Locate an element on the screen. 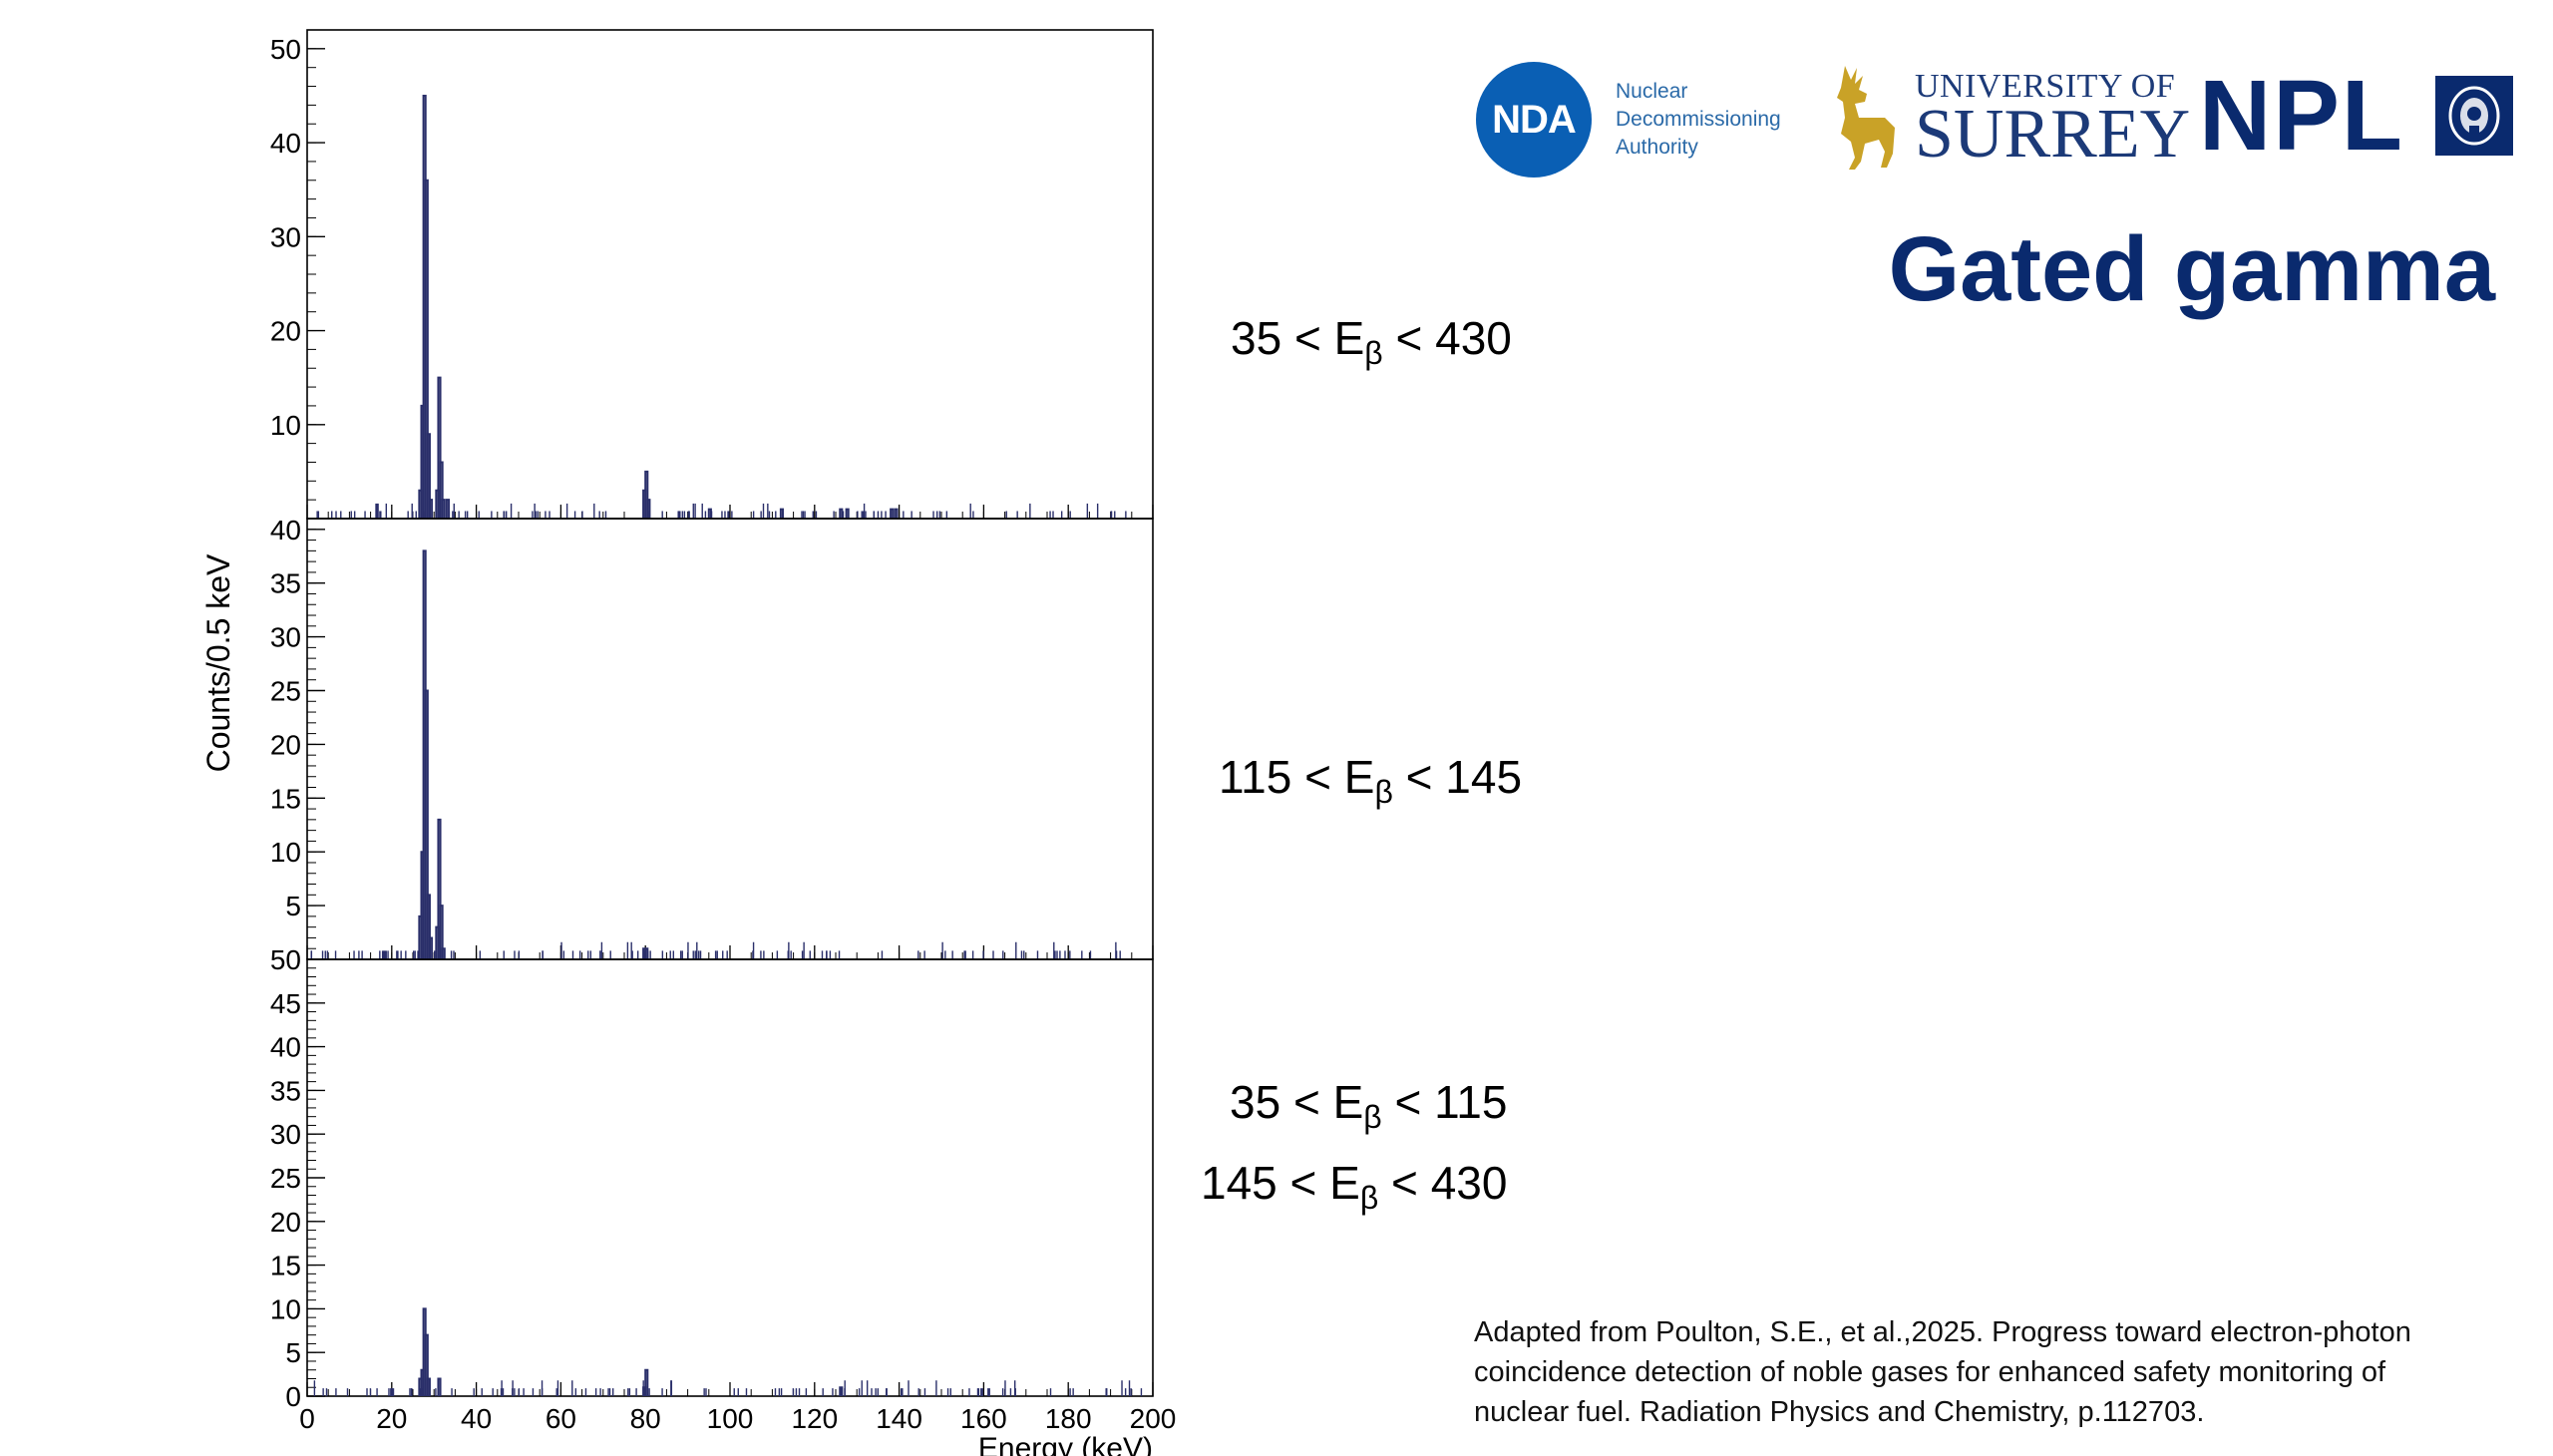 The width and height of the screenshot is (2553, 1456). slide-title: Gated gamma is located at coordinates (2192, 269).